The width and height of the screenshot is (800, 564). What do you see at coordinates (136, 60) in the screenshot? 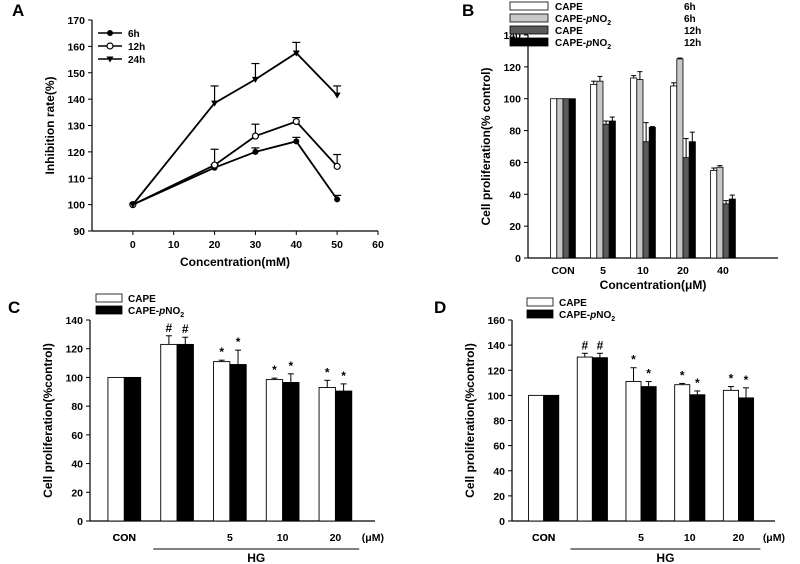
I see `panel-a-legend-label: 24h` at bounding box center [136, 60].